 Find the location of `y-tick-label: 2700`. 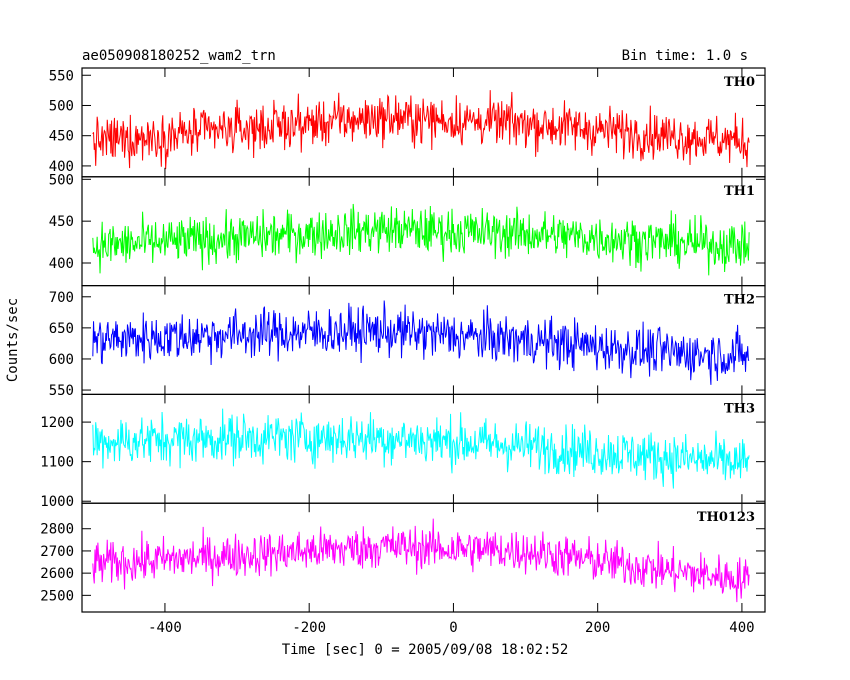

y-tick-label: 2700 is located at coordinates (57, 552).